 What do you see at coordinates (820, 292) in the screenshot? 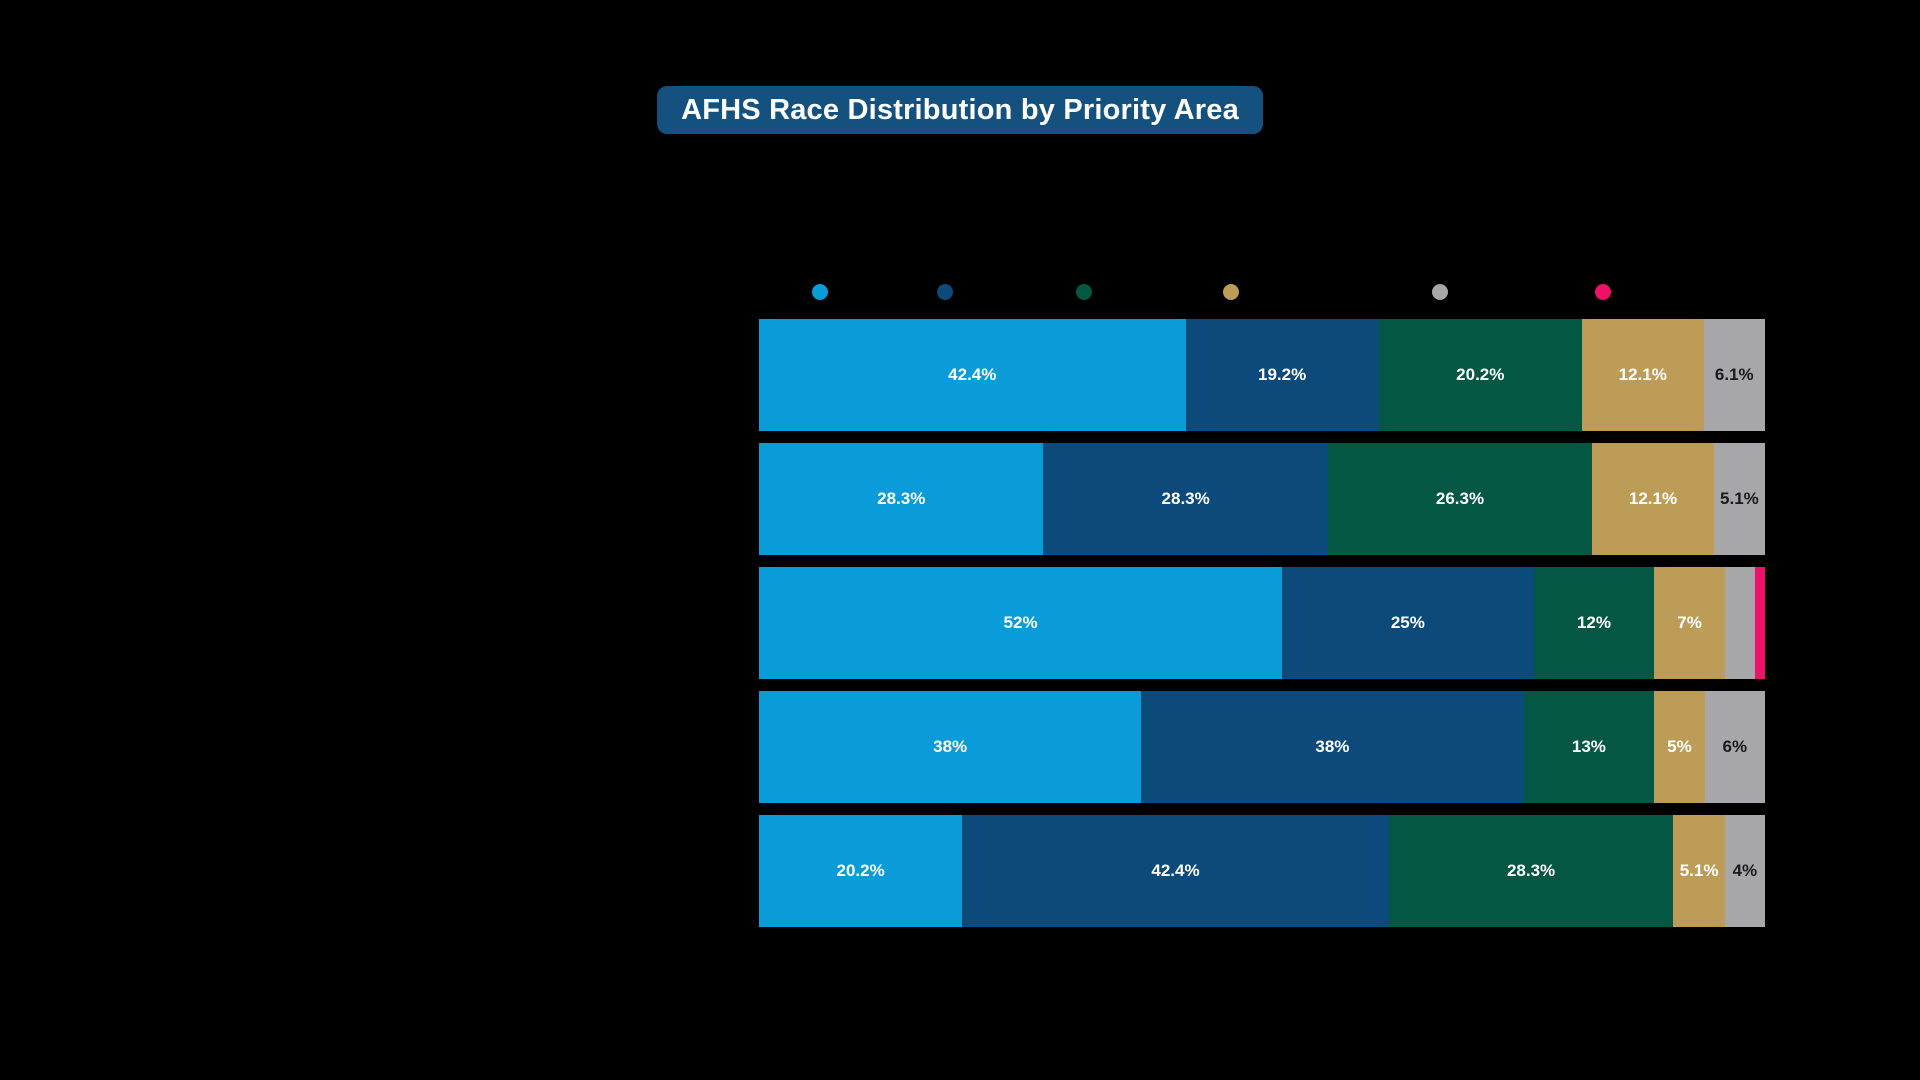
I see `light-blue-dot` at bounding box center [820, 292].